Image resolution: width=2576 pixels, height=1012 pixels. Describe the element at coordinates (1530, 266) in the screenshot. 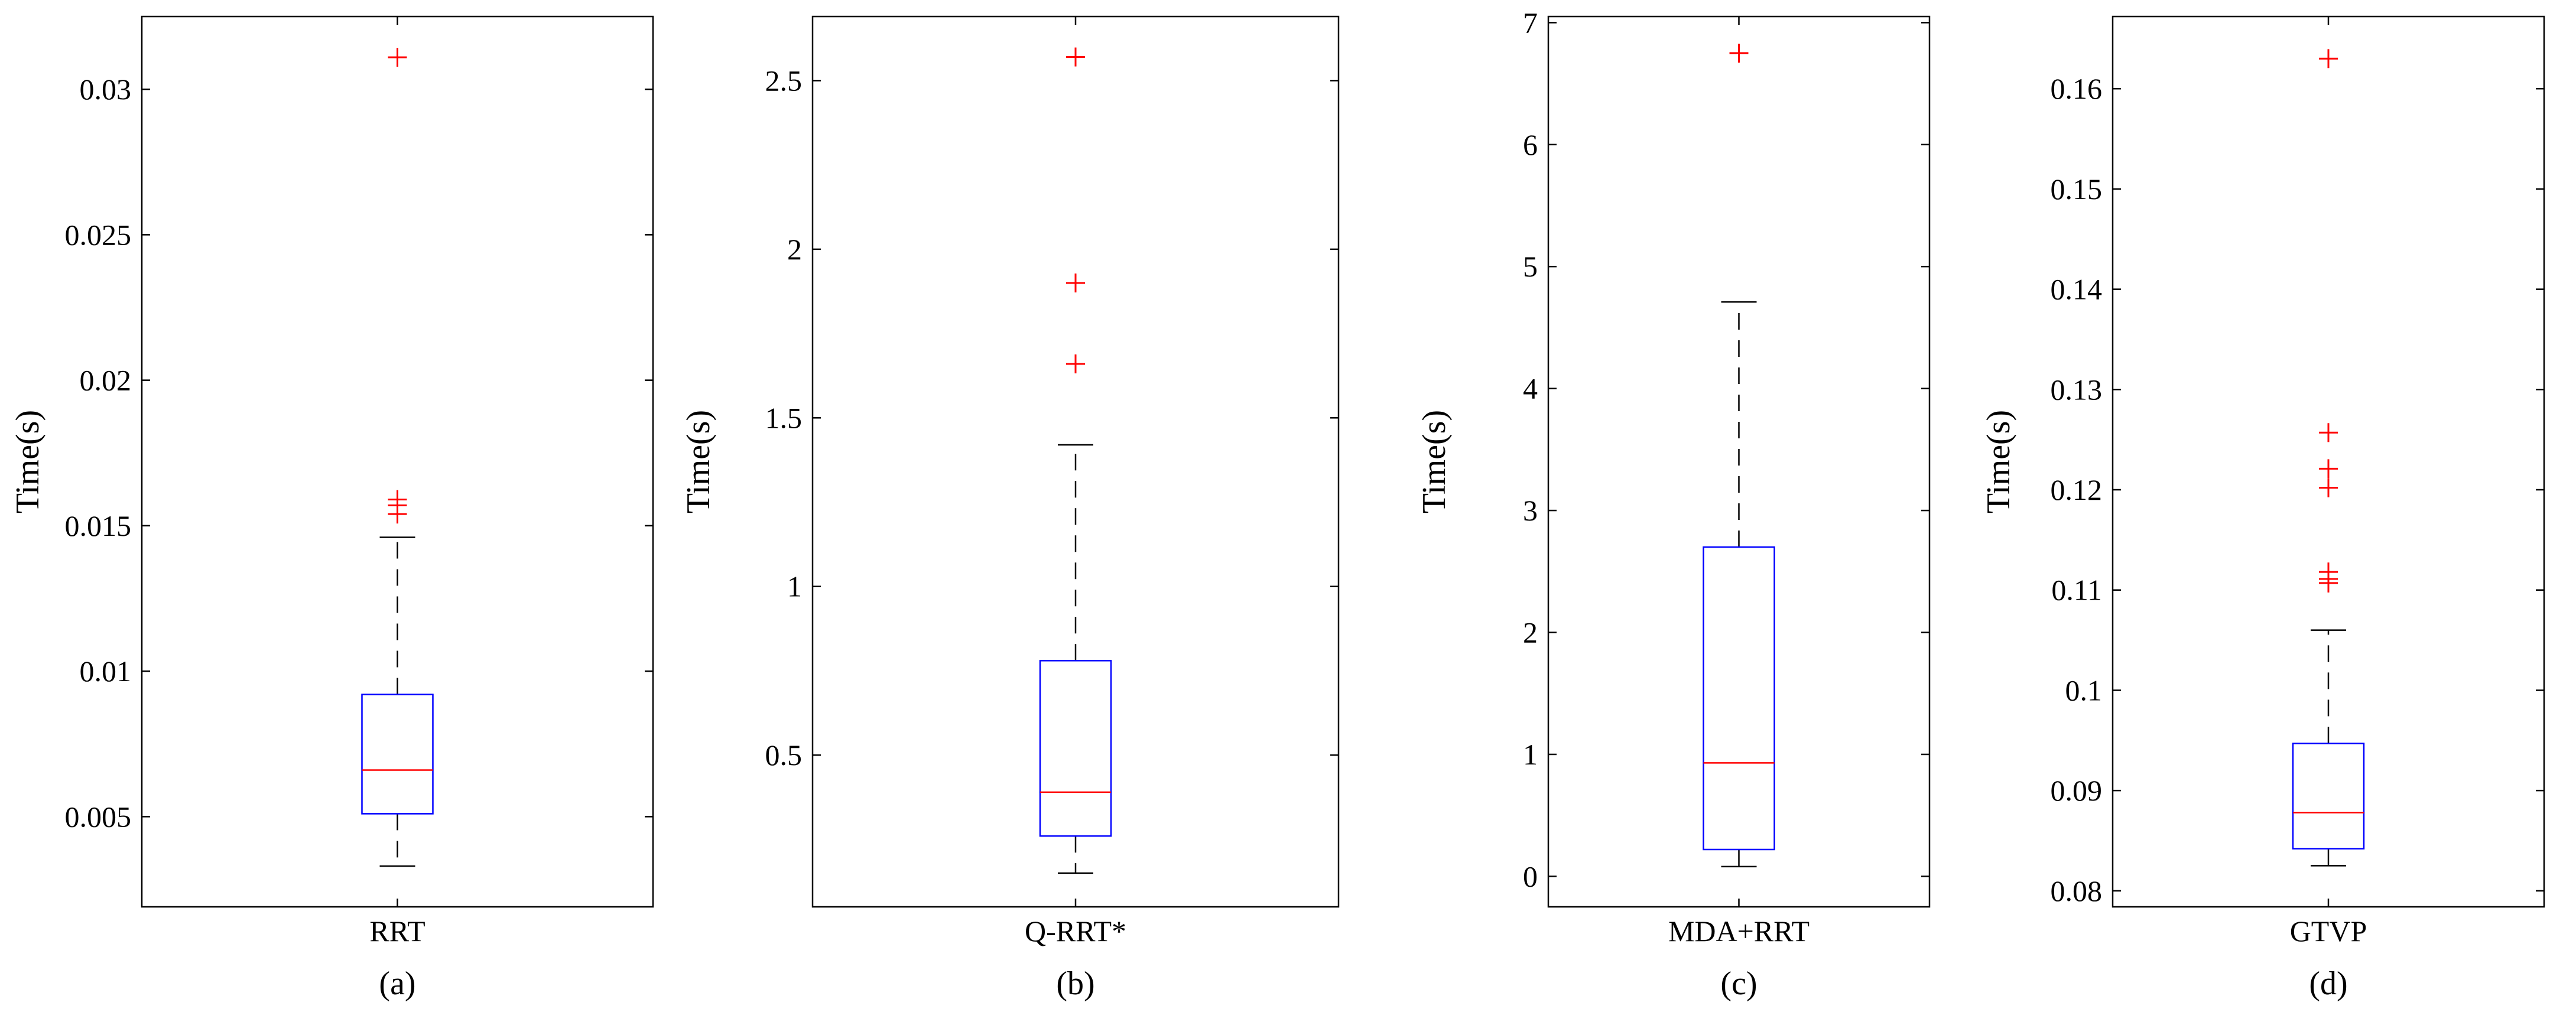

I see `y-tick-label: 5` at that location.